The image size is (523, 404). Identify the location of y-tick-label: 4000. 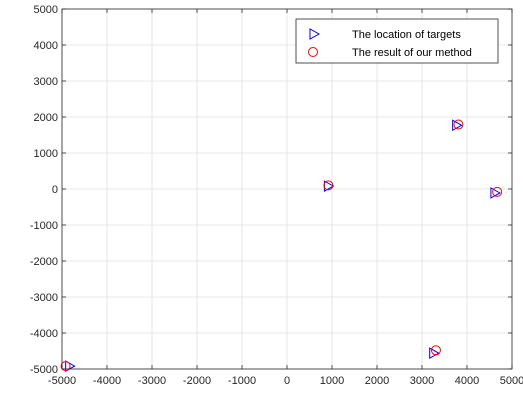
(46, 46).